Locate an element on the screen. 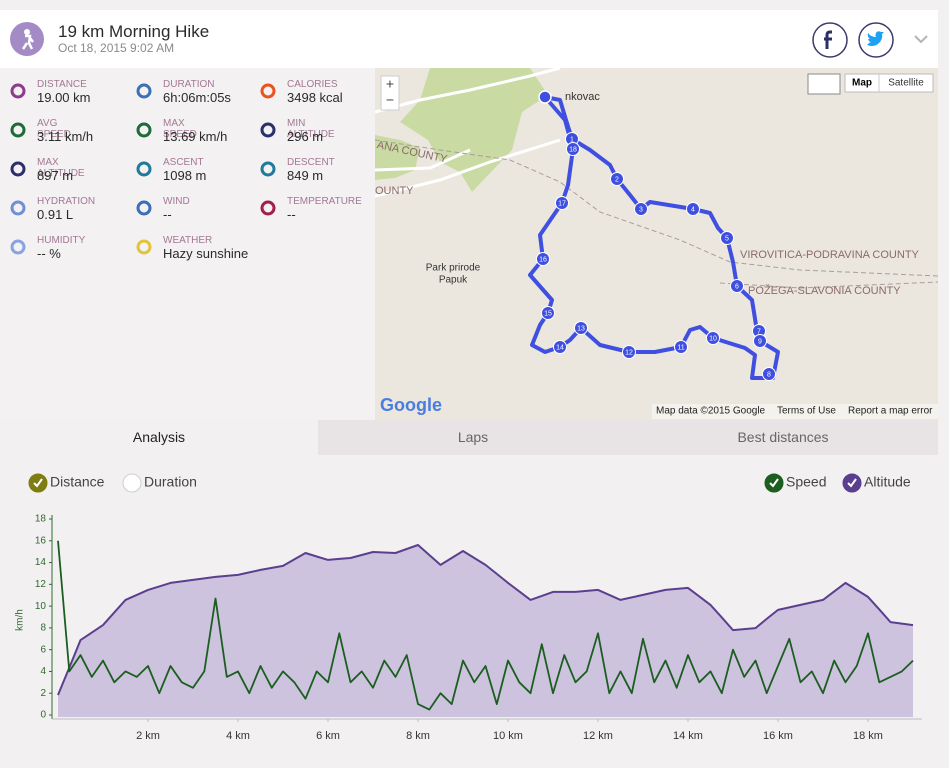 This screenshot has width=949, height=768. legend-label: Altitude is located at coordinates (887, 482).